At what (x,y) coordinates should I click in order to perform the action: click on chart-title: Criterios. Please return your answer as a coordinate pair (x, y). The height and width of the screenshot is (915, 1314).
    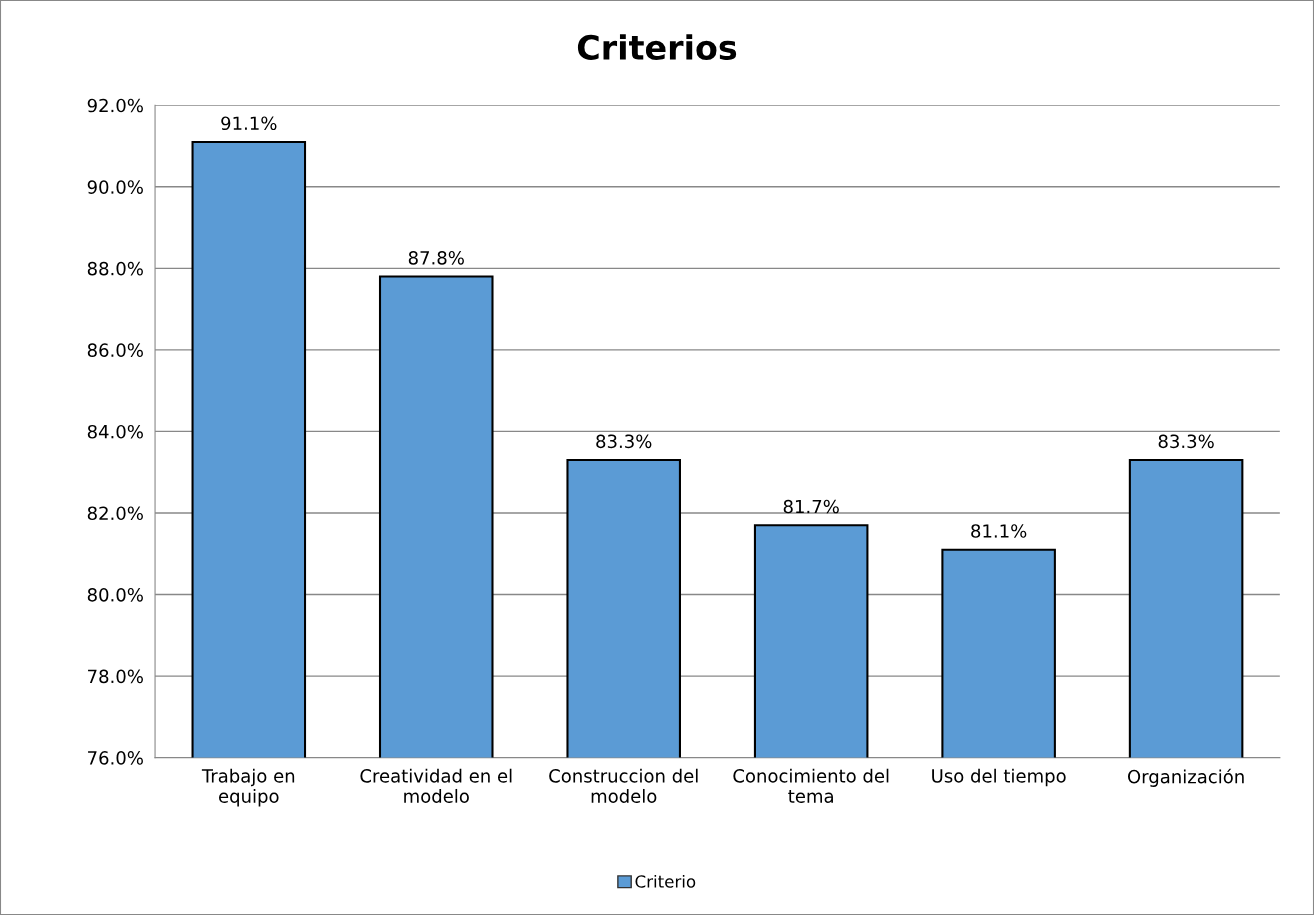
    Looking at the image, I should click on (657, 47).